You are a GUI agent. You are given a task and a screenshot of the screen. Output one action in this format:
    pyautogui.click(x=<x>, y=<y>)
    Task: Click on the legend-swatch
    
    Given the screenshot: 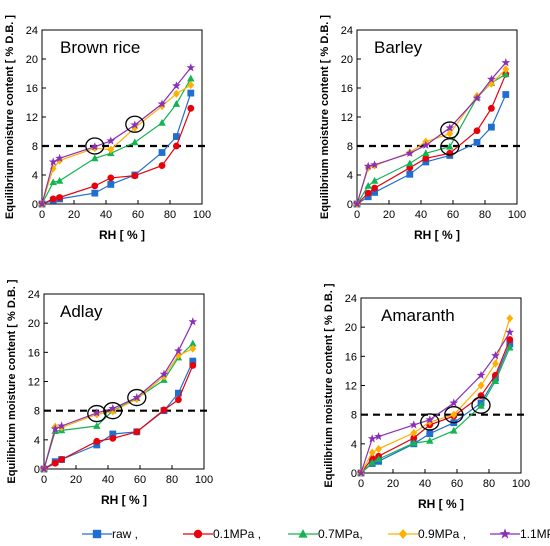 What is the action you would take?
    pyautogui.click(x=505, y=533)
    